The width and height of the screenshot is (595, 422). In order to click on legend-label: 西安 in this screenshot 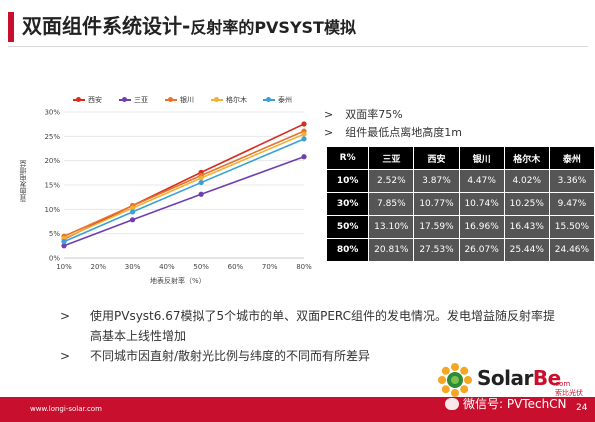, I will do `click(95, 100)`.